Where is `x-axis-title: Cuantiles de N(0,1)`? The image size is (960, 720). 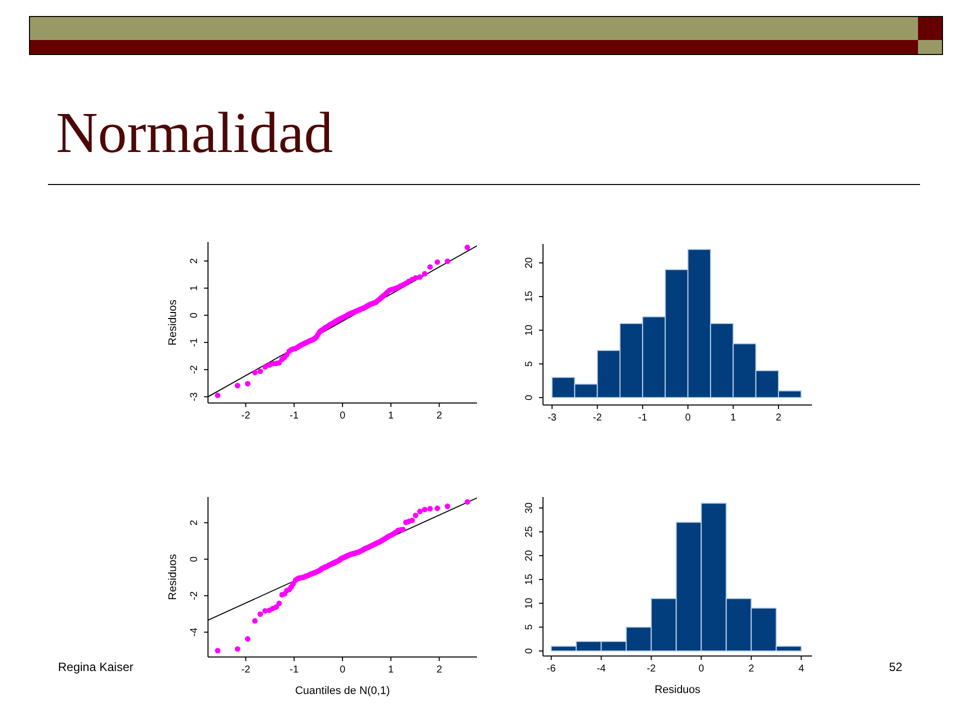
x-axis-title: Cuantiles de N(0,1) is located at coordinates (342, 691).